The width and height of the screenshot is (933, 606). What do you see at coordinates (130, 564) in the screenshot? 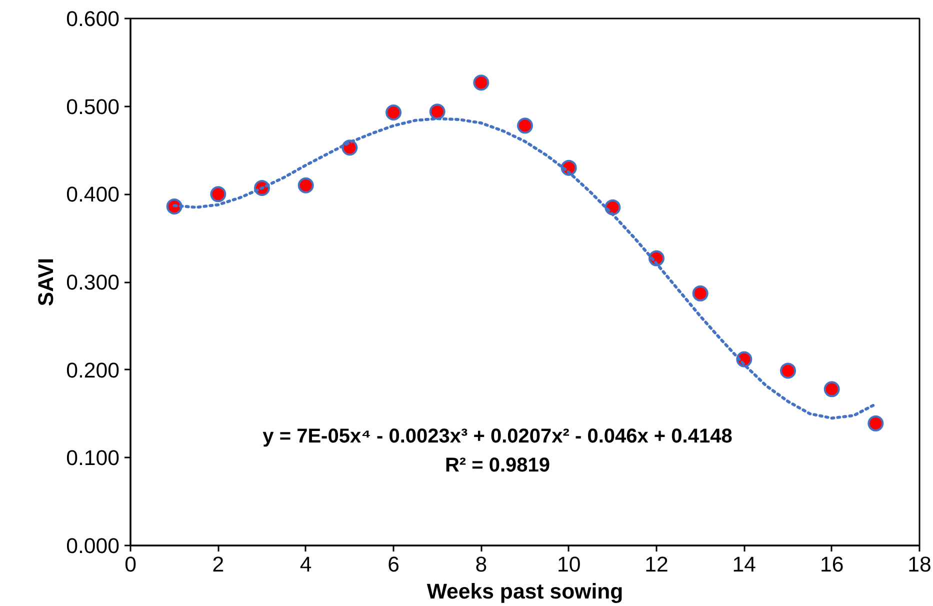
I see `x-tick-label: 0` at bounding box center [130, 564].